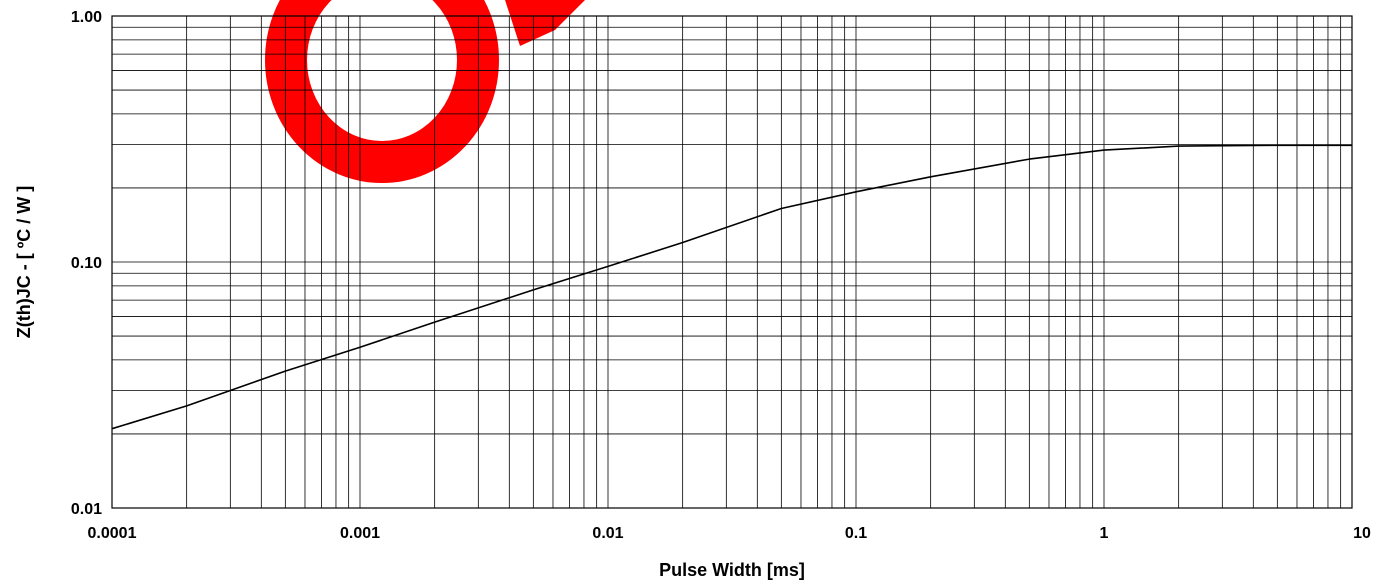 This screenshot has width=1374, height=582. Describe the element at coordinates (732, 570) in the screenshot. I see `x-axis-title: Pulse Width [ms]` at that location.